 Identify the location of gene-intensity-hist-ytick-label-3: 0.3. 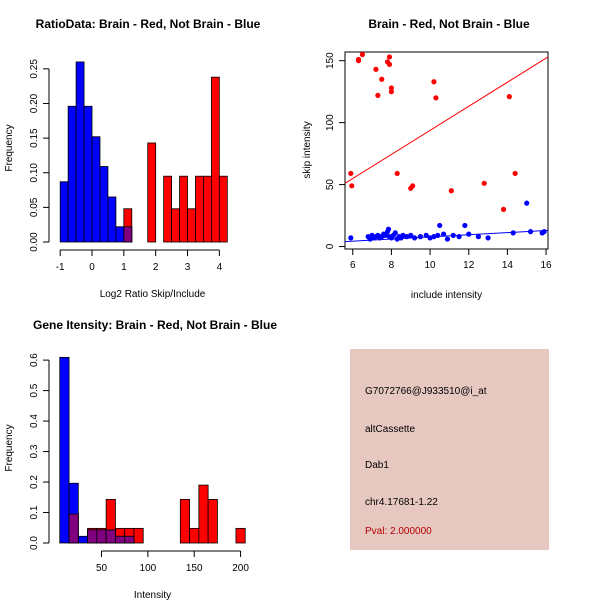
(34, 451).